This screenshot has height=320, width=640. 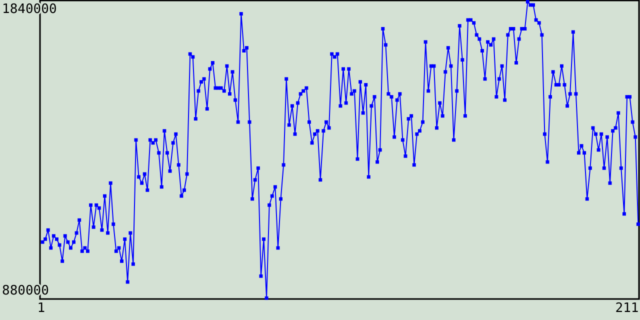 I want to click on x-tick-label: 211, so click(x=627, y=308).